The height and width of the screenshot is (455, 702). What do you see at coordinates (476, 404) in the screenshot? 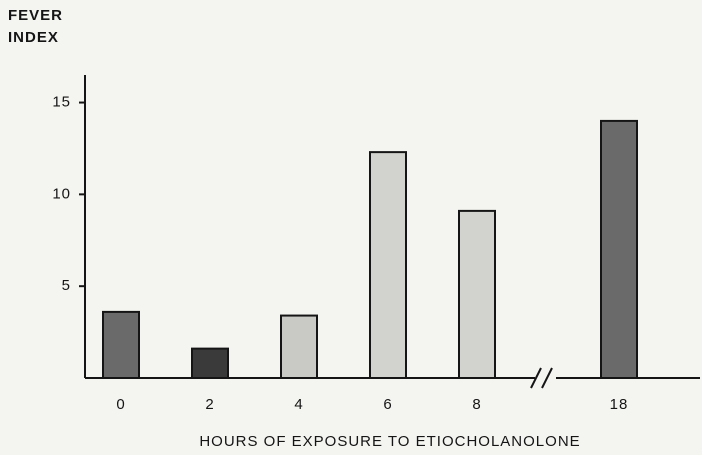
I see `x-tick-label: 8` at bounding box center [476, 404].